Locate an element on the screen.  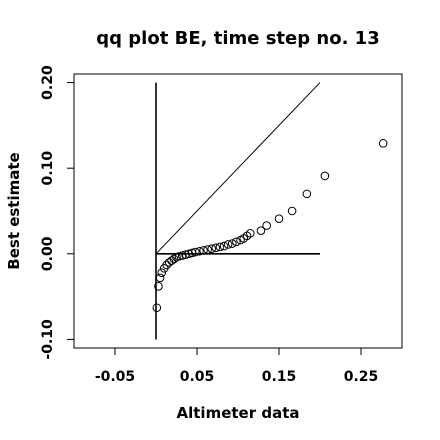
y-axis-label: Best estimate is located at coordinates (14, 210).